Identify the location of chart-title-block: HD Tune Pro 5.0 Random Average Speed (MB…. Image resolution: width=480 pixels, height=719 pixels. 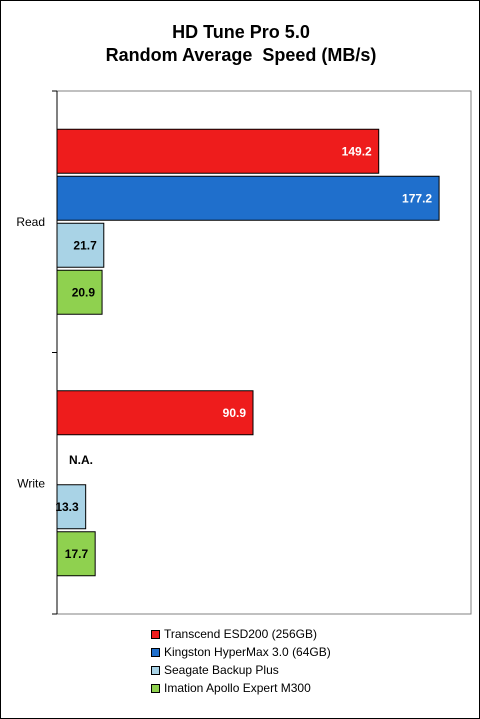
(240, 44).